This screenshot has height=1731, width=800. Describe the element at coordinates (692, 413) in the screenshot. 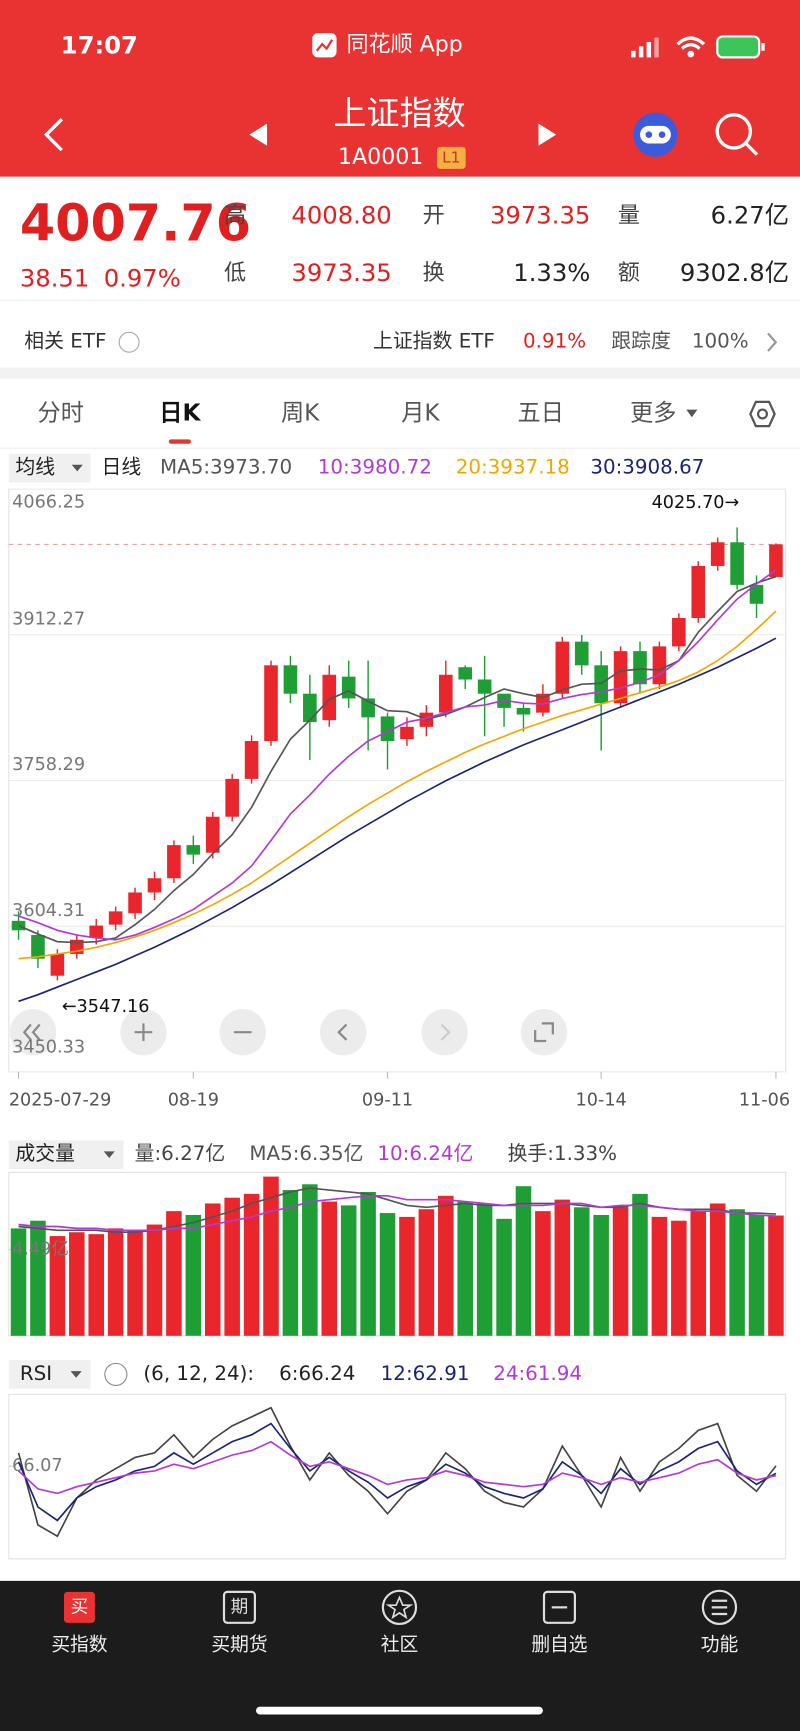

I see `dropdown-caret` at that location.